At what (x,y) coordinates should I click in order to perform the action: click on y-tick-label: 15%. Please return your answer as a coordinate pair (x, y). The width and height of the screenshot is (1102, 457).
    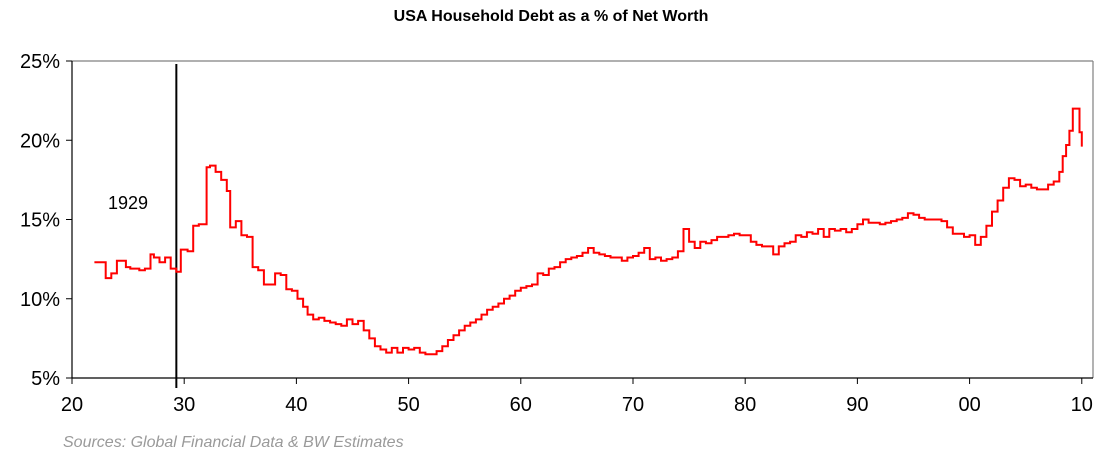
    Looking at the image, I should click on (40, 221).